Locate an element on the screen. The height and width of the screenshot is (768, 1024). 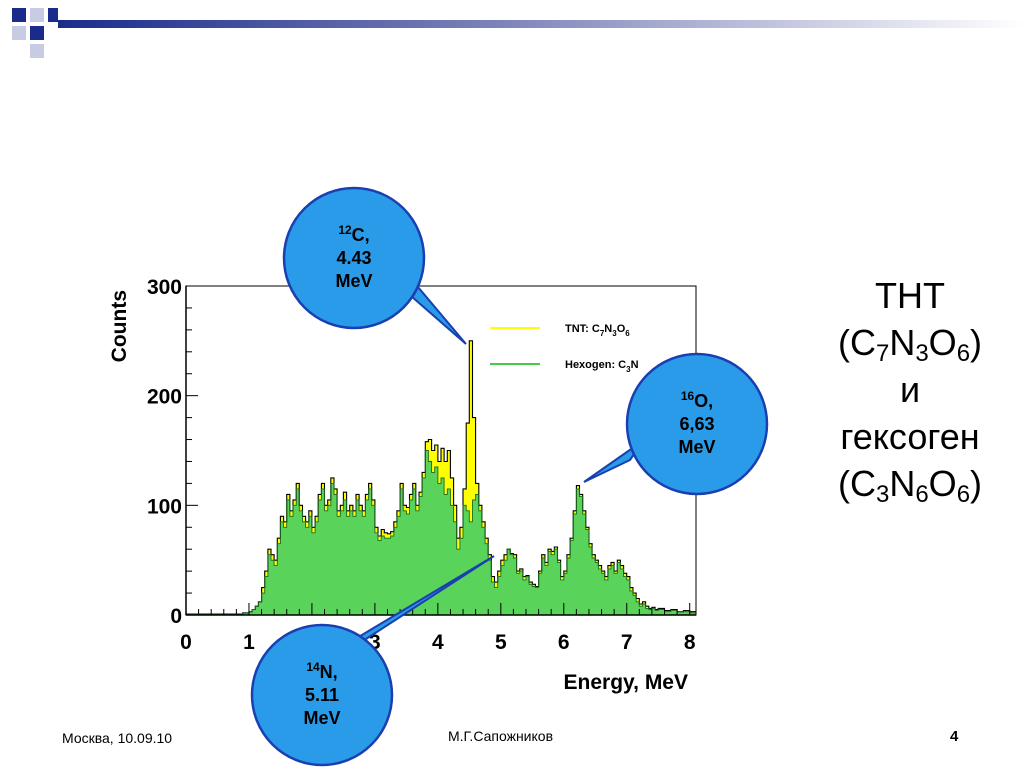
callout-oxygen-circle is located at coordinates (697, 424).